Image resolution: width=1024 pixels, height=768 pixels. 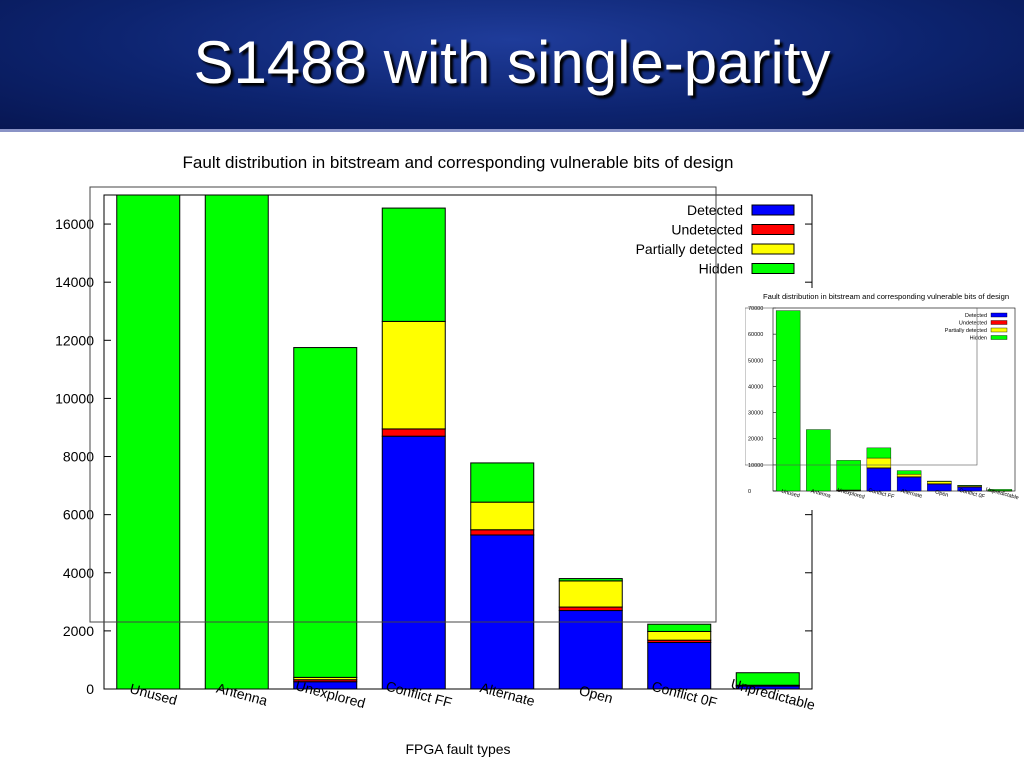 What do you see at coordinates (90, 689) in the screenshot?
I see `y-tick-label: 0` at bounding box center [90, 689].